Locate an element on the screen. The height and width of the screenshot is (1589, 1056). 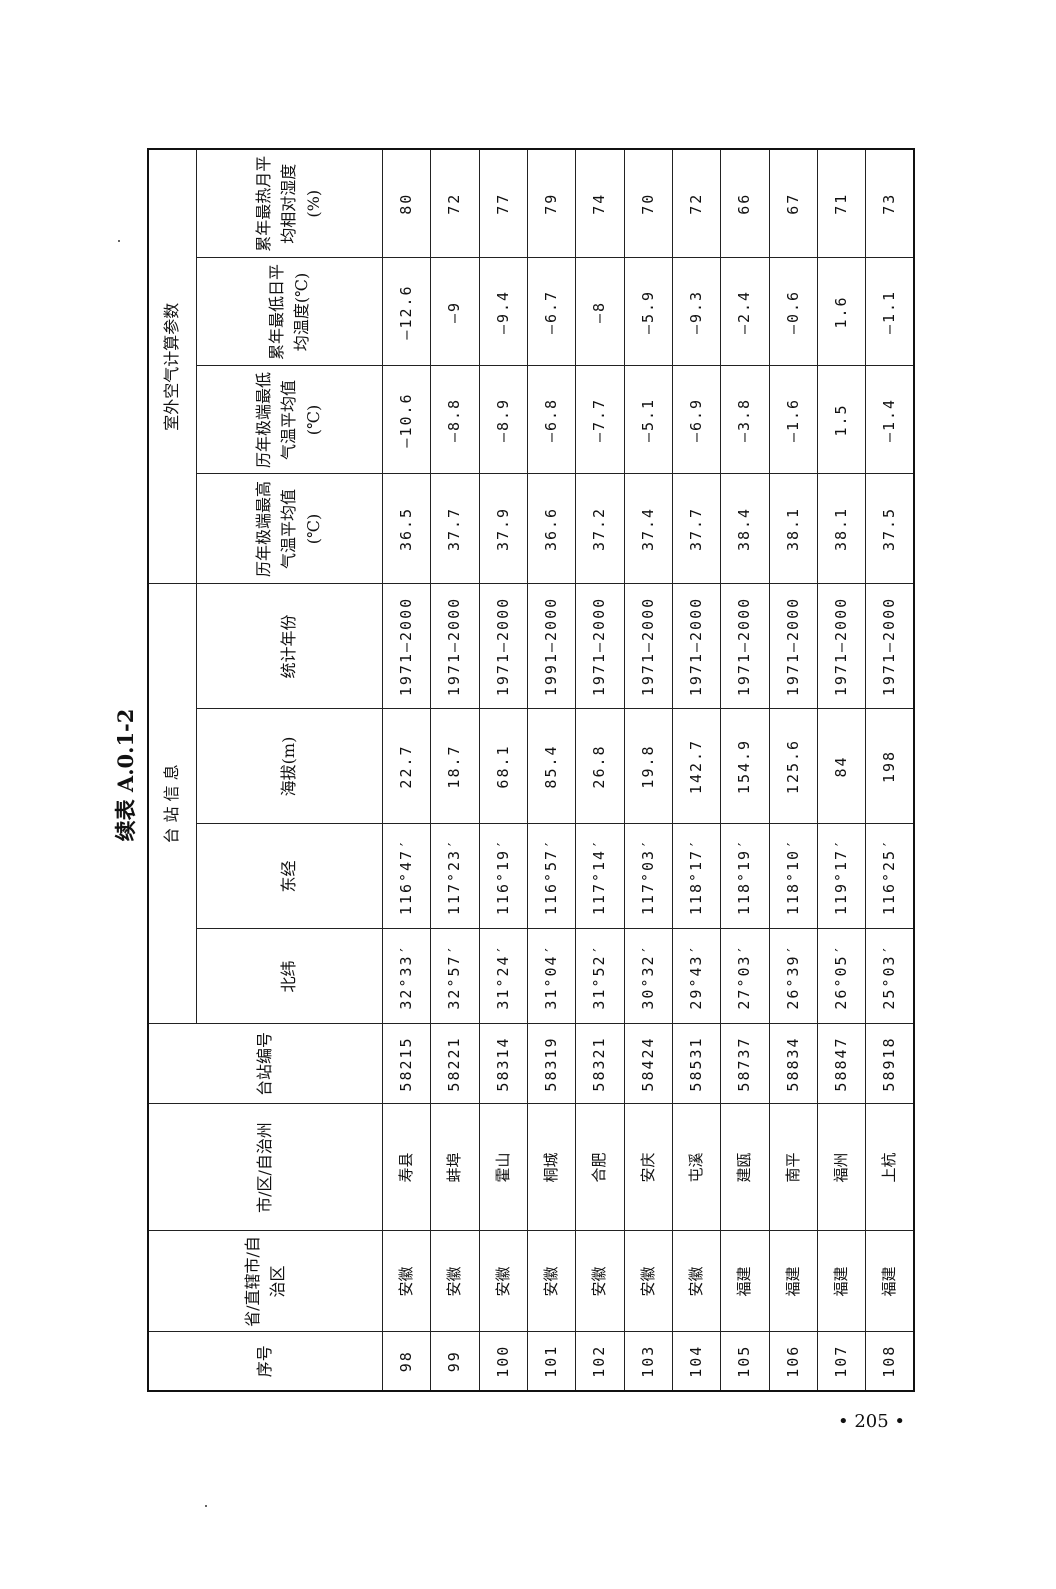
table-cell: 1.5 is located at coordinates (841, 419).